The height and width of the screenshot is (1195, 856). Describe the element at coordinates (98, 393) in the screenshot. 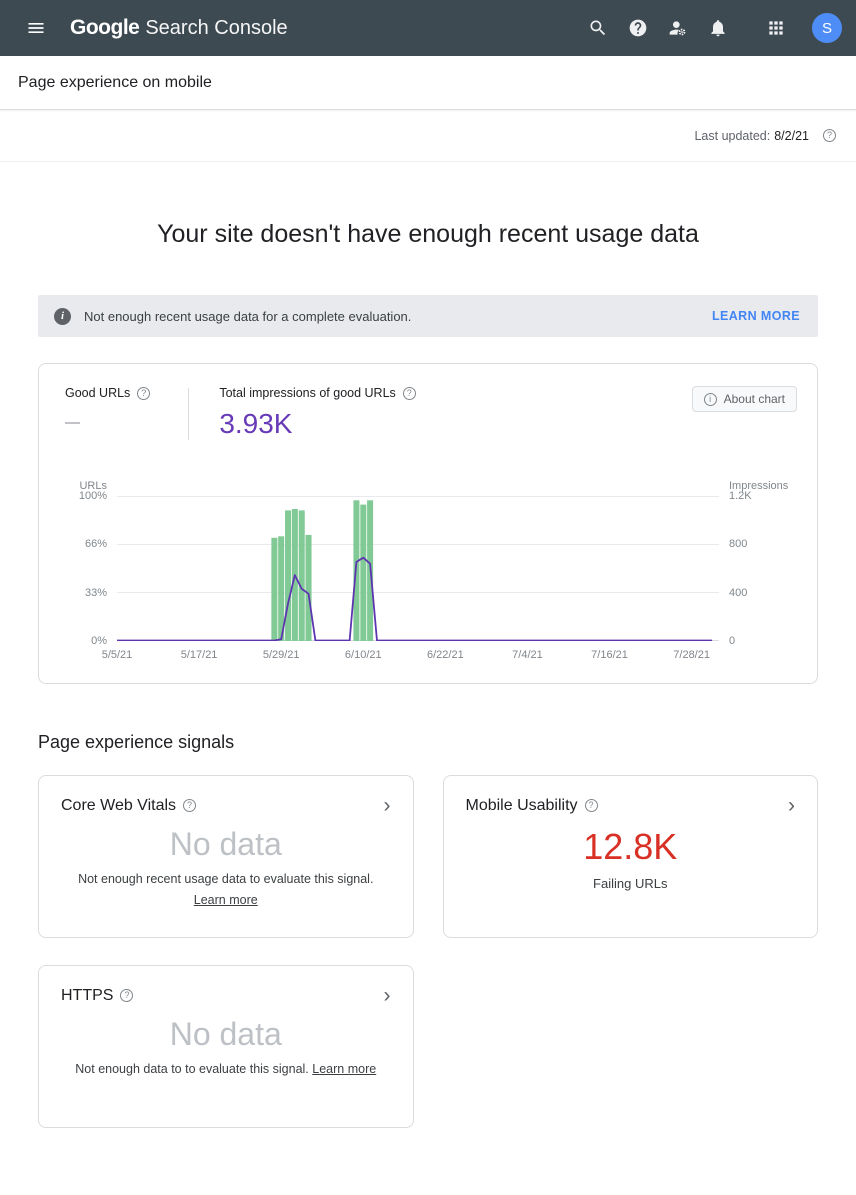

I see `good-urls-label: Good URLs` at that location.